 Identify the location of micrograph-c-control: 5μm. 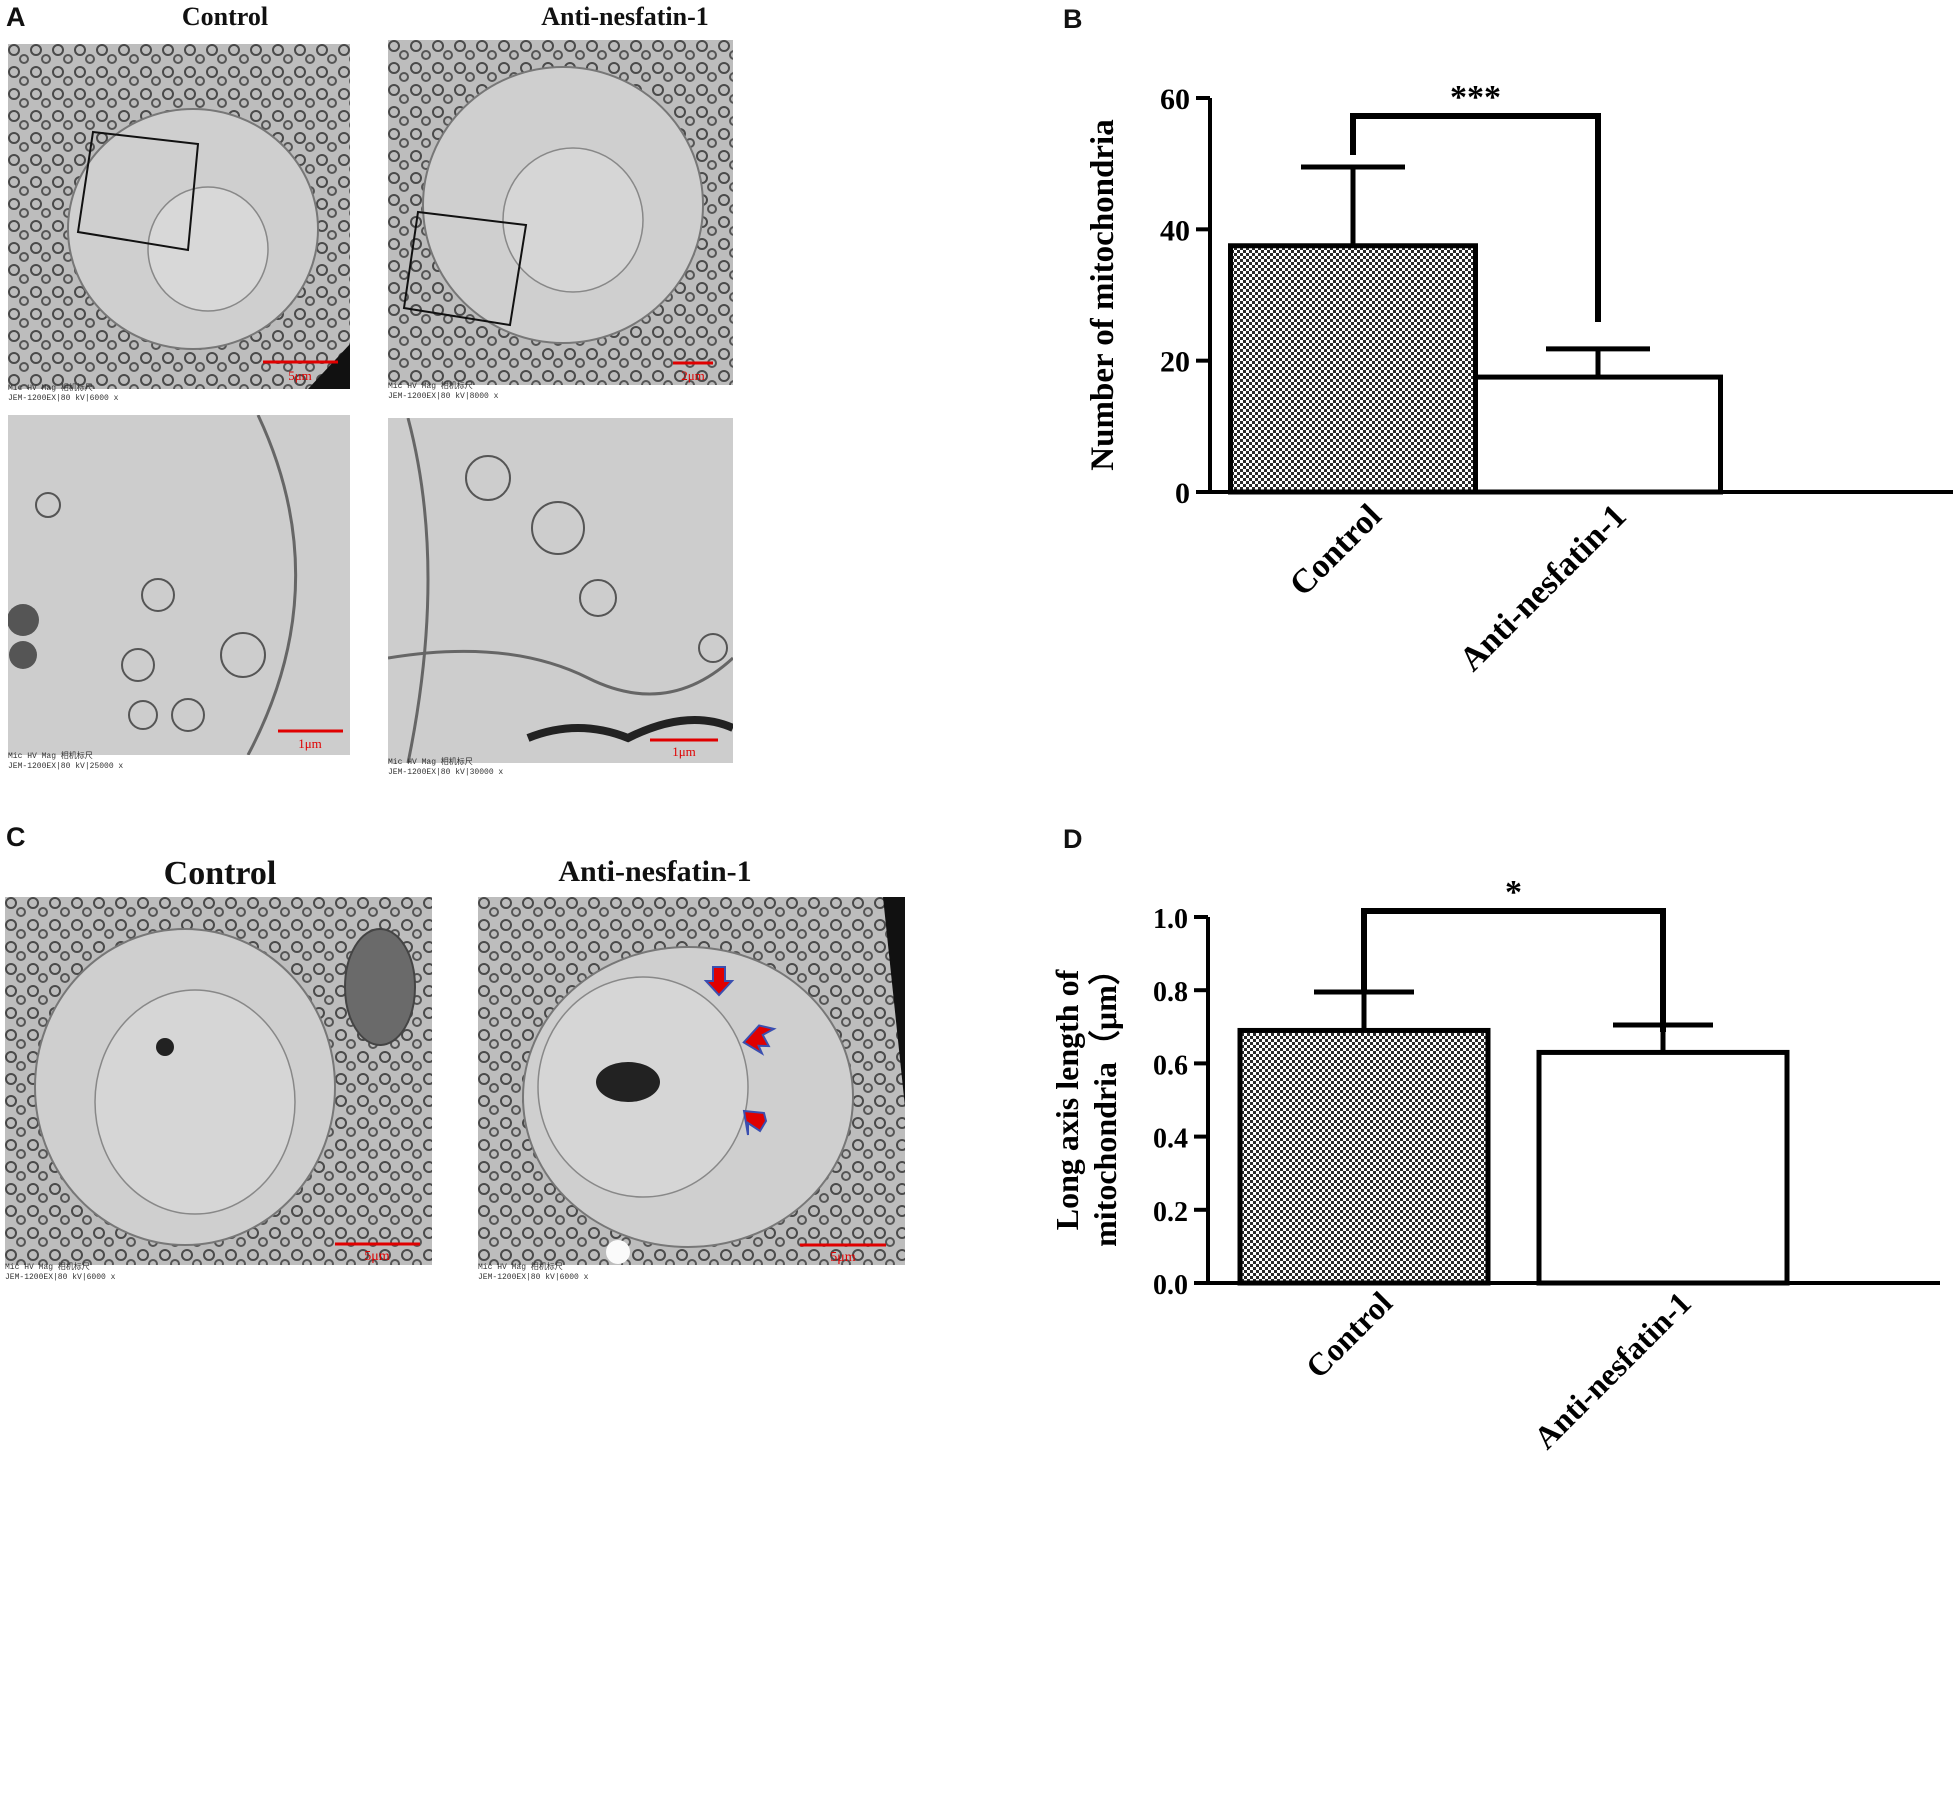
(218, 1081).